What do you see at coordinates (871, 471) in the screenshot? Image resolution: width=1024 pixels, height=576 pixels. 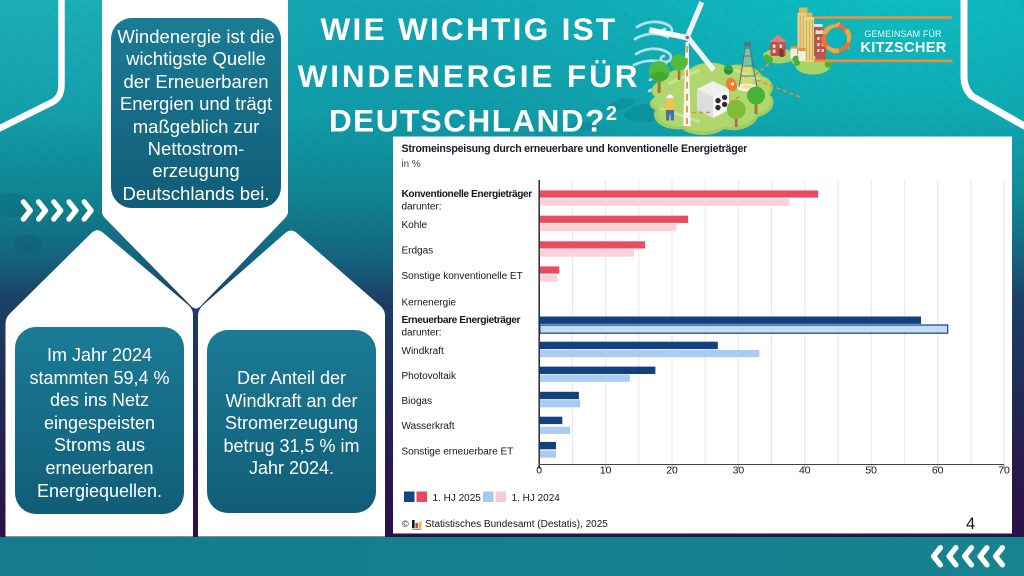 I see `svg-text: 50` at bounding box center [871, 471].